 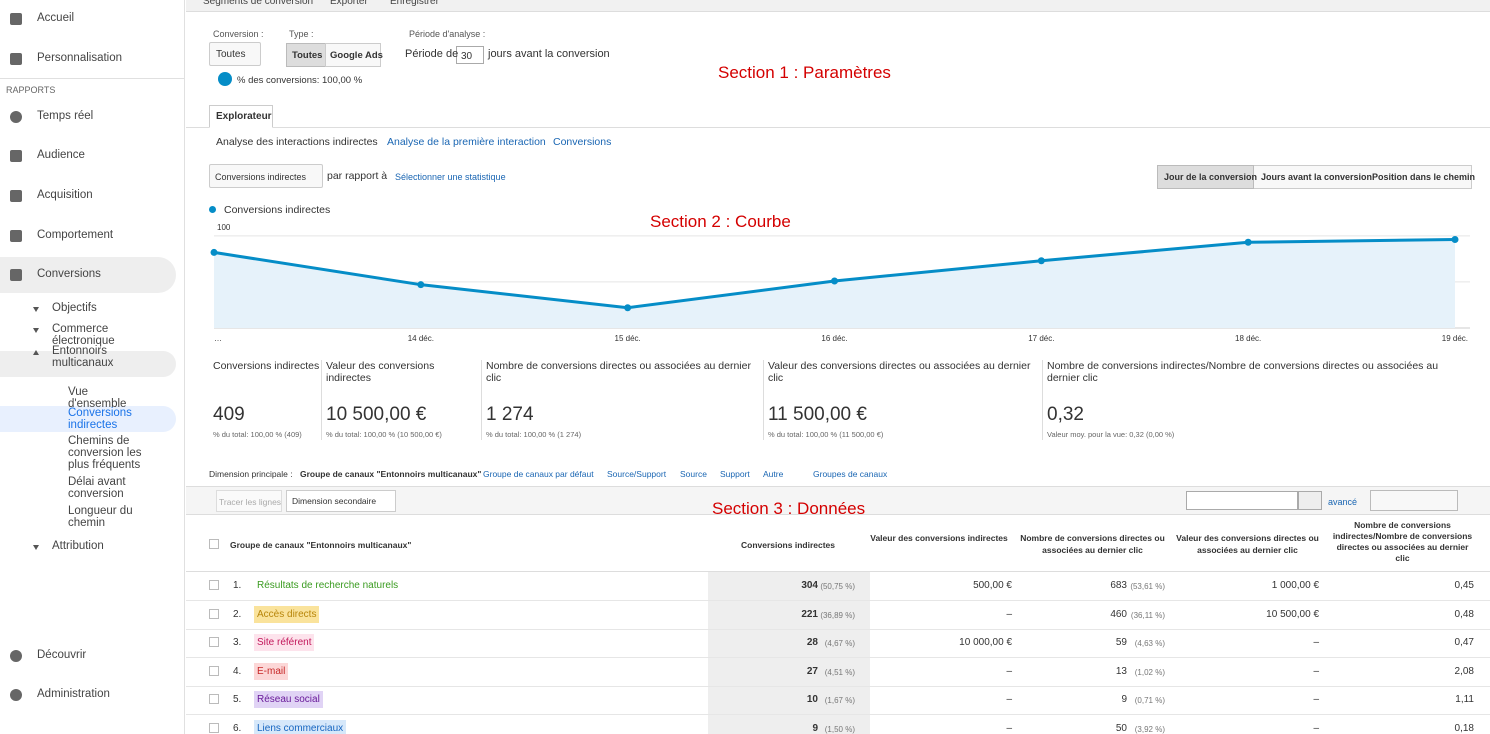 What do you see at coordinates (1310, 500) in the screenshot?
I see `search-button` at bounding box center [1310, 500].